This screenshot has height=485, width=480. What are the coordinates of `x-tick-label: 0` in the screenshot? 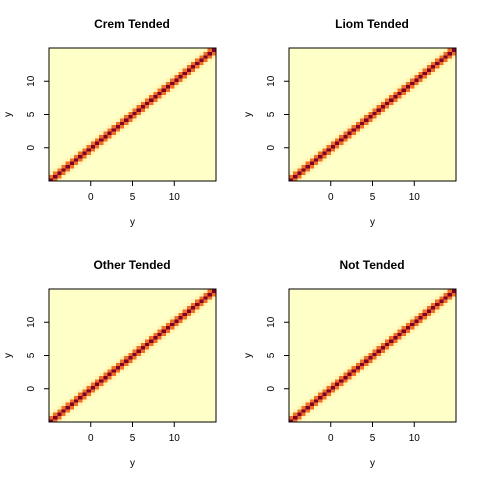 It's located at (91, 197).